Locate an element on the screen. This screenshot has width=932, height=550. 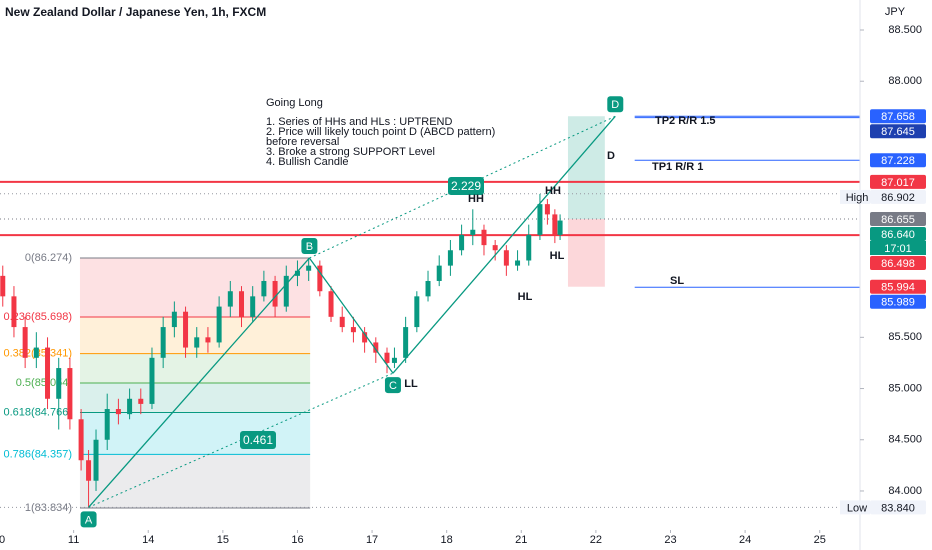
price-tag-name: Low is located at coordinates (857, 508).